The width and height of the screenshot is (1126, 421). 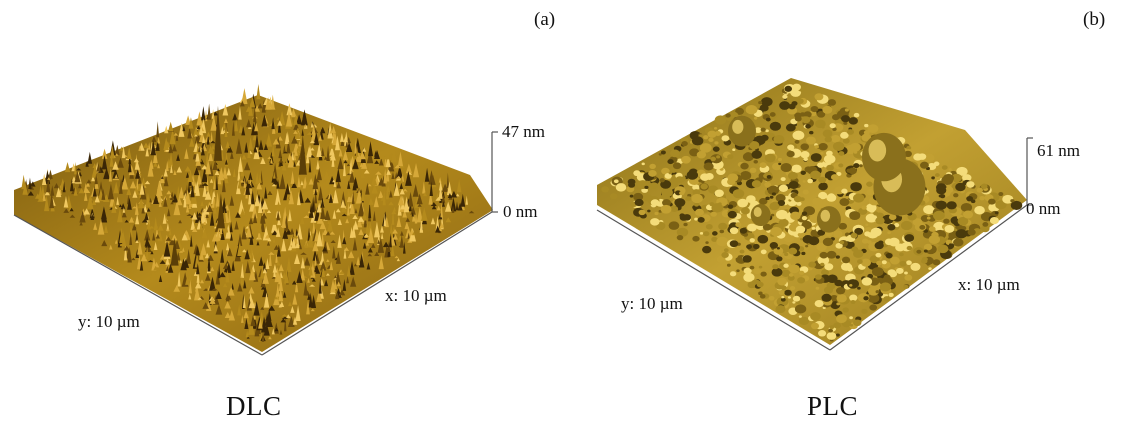 I want to click on panel-tag: (a), so click(x=545, y=19).